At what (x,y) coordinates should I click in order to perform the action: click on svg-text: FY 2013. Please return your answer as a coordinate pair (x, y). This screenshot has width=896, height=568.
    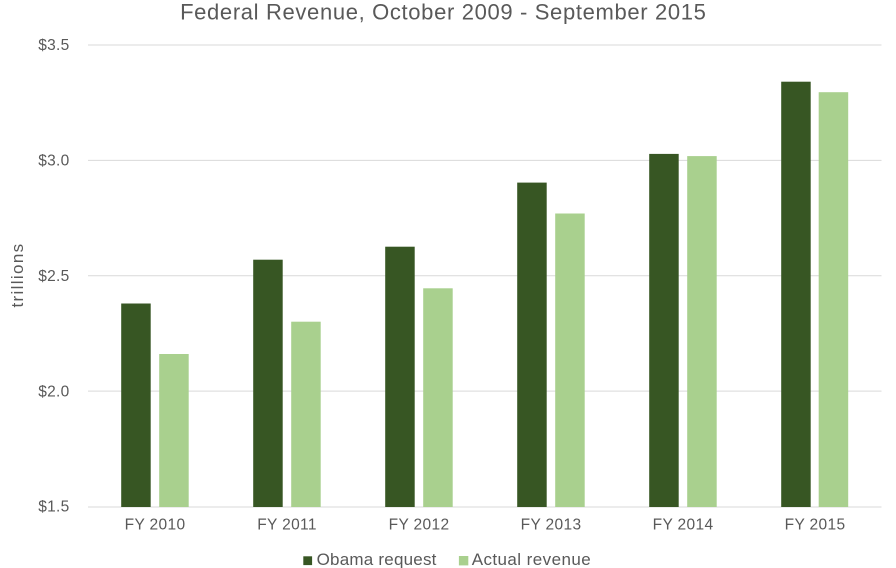
    Looking at the image, I should click on (551, 525).